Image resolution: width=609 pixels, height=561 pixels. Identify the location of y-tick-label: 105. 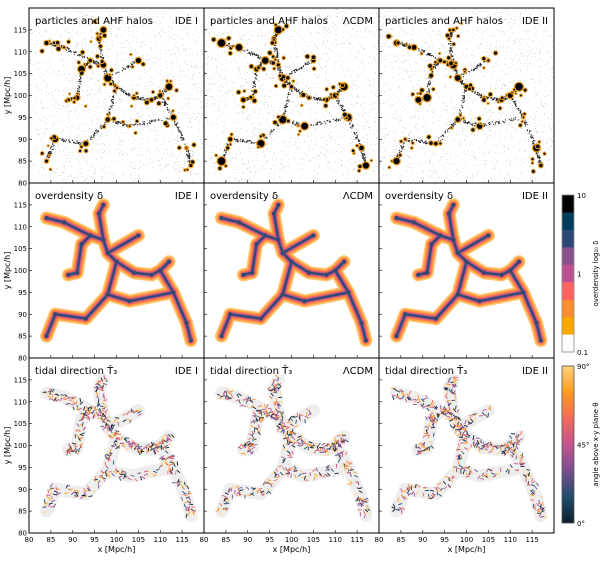
(20, 74).